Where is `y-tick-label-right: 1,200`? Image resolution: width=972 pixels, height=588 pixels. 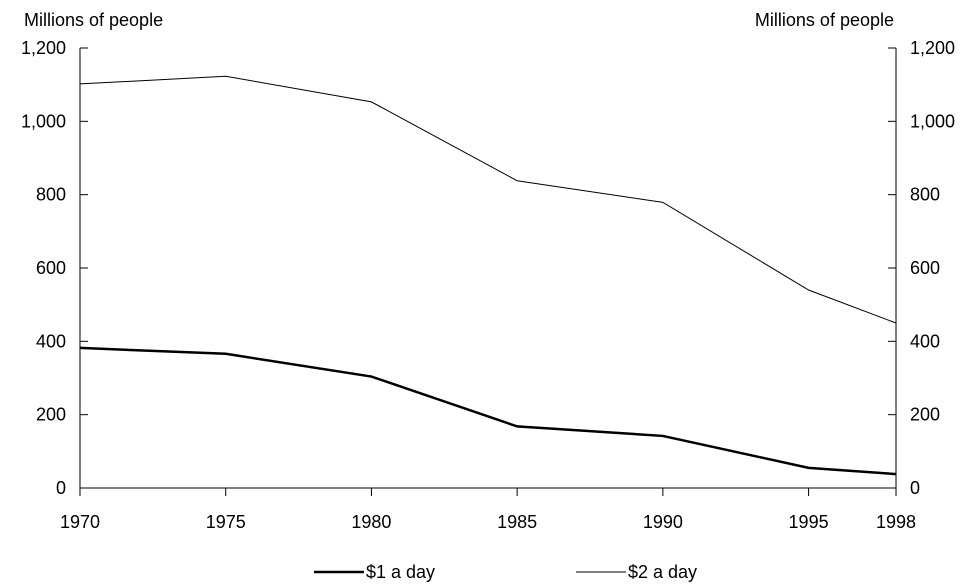
y-tick-label-right: 1,200 is located at coordinates (932, 48).